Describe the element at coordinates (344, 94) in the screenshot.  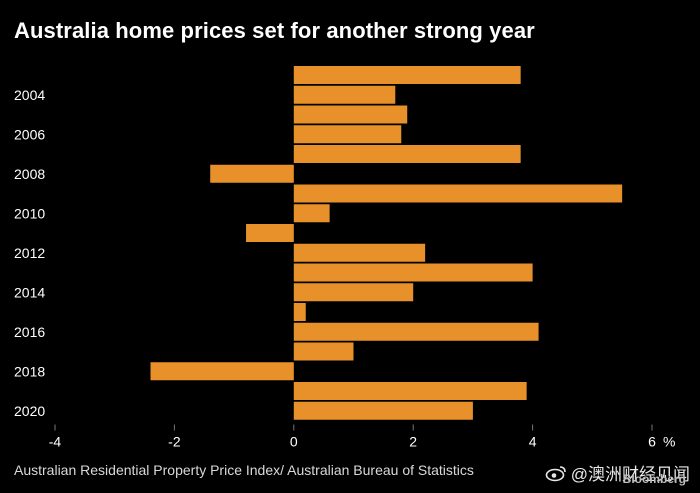
I see `bar-2004` at that location.